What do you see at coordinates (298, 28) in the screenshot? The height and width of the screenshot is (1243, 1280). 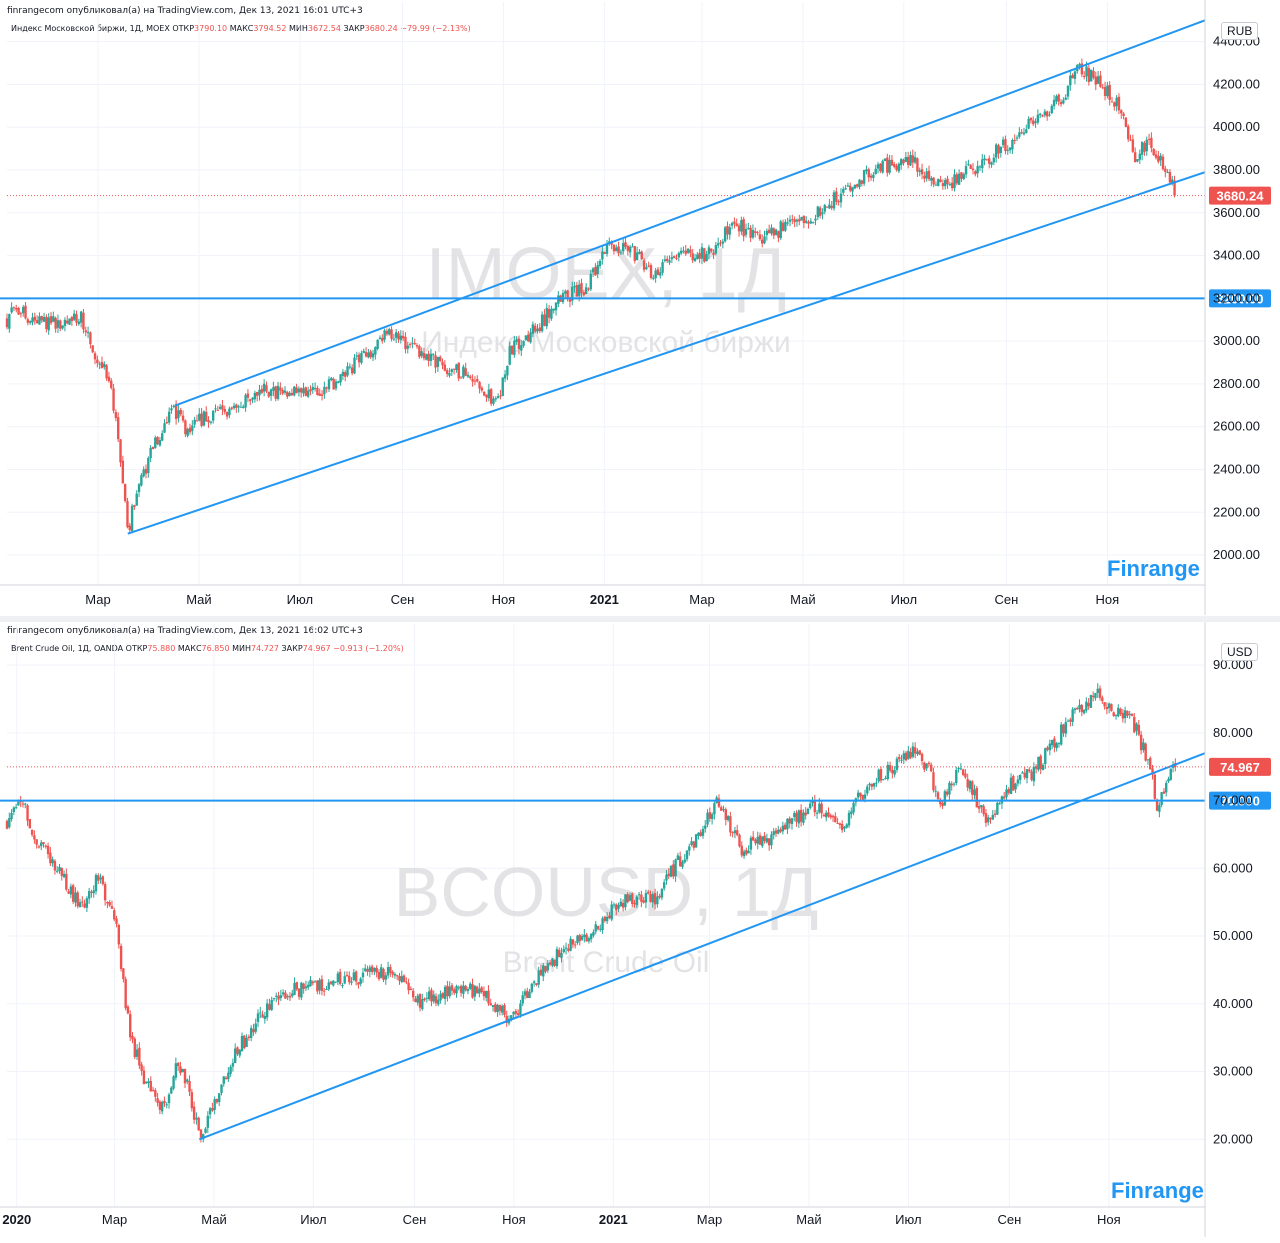 I see `low-label: МИН` at bounding box center [298, 28].